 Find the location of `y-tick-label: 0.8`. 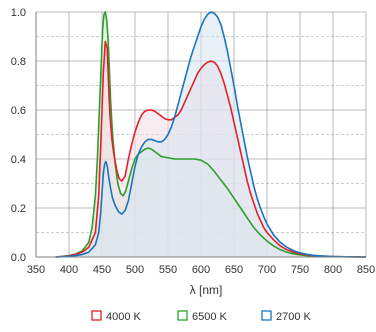

y-tick-label: 0.8 is located at coordinates (18, 62).